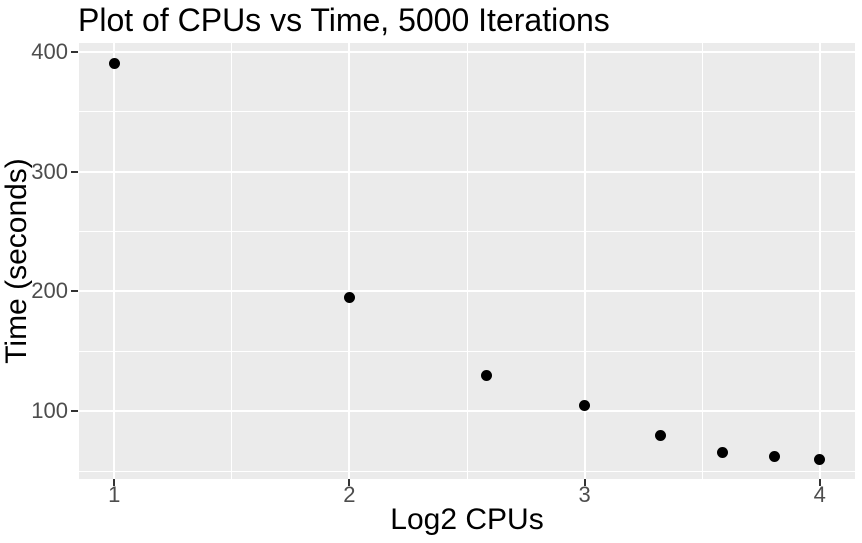  Describe the element at coordinates (49, 411) in the screenshot. I see `y-tick-label: 100` at that location.